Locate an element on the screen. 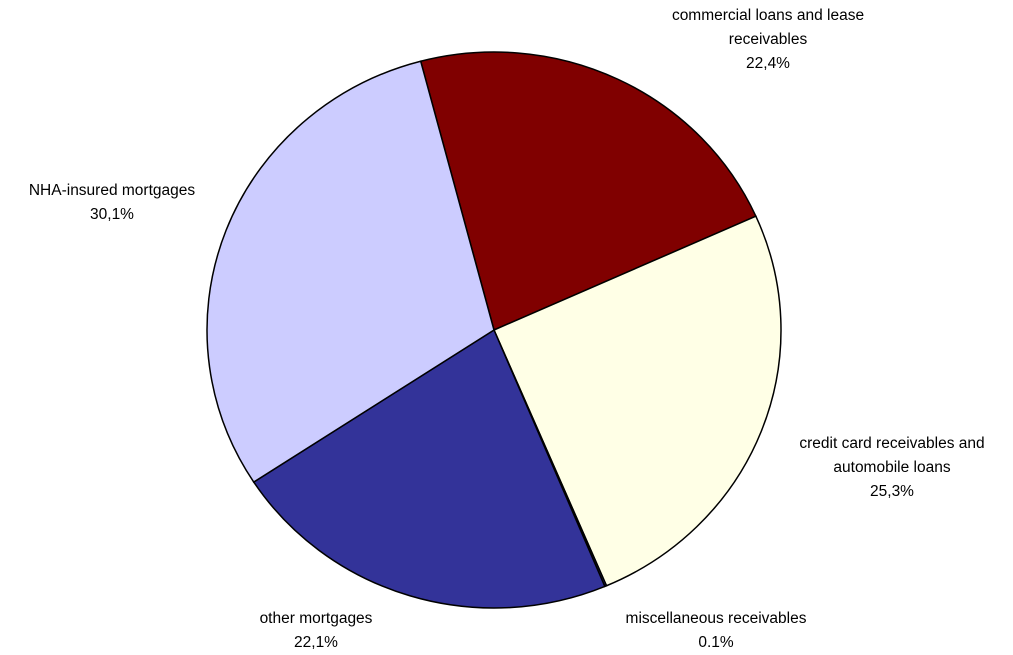 Image resolution: width=1013 pixels, height=655 pixels. slice-label-2: miscellaneous receivables 0.1% is located at coordinates (716, 630).